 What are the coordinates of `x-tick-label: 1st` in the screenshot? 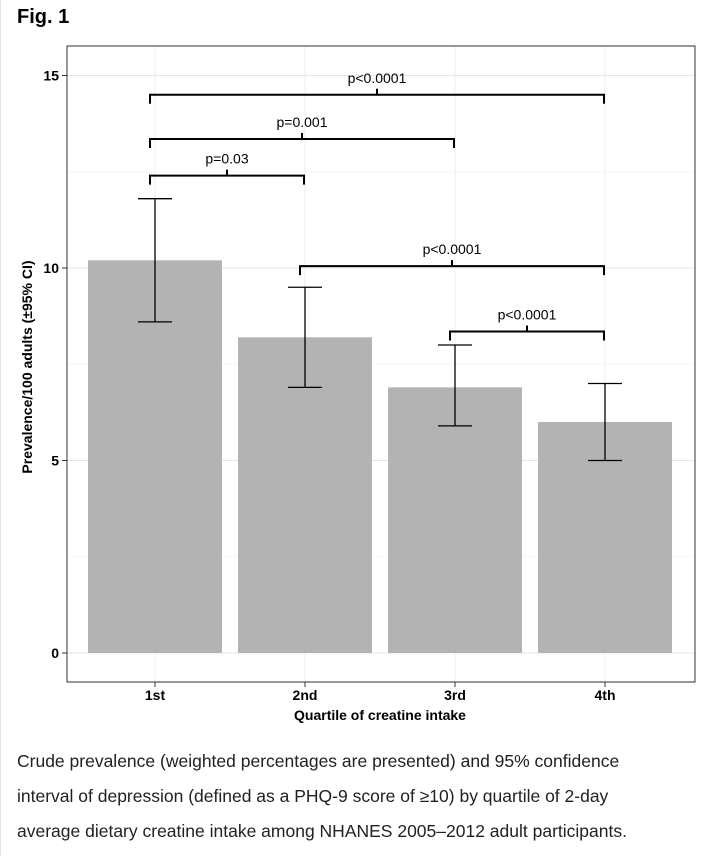 It's located at (155, 695).